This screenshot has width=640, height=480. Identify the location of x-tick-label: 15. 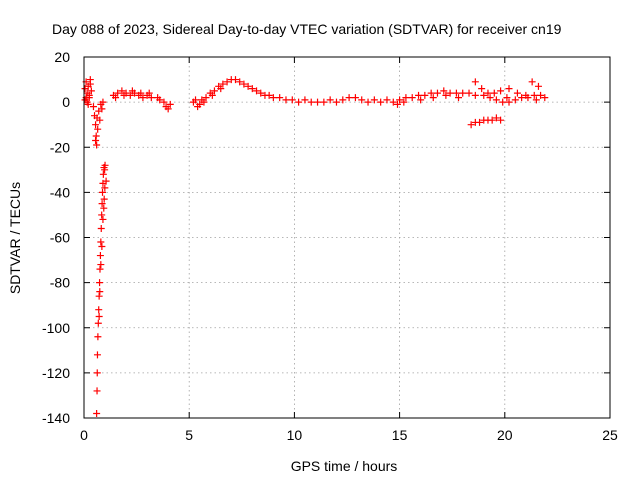
(400, 435).